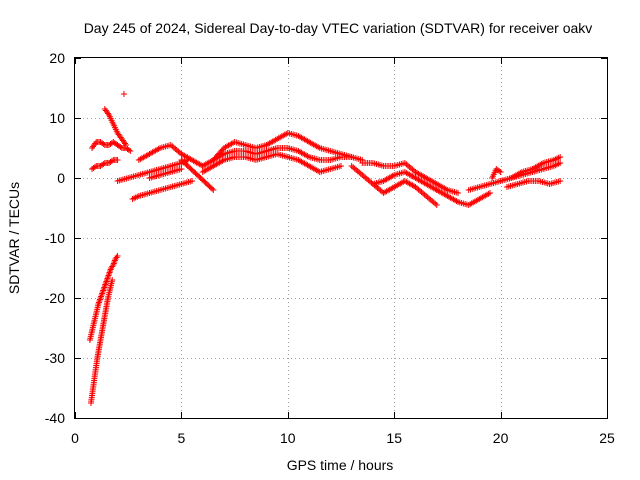  I want to click on series-noon-band-middle, so click(282, 157).